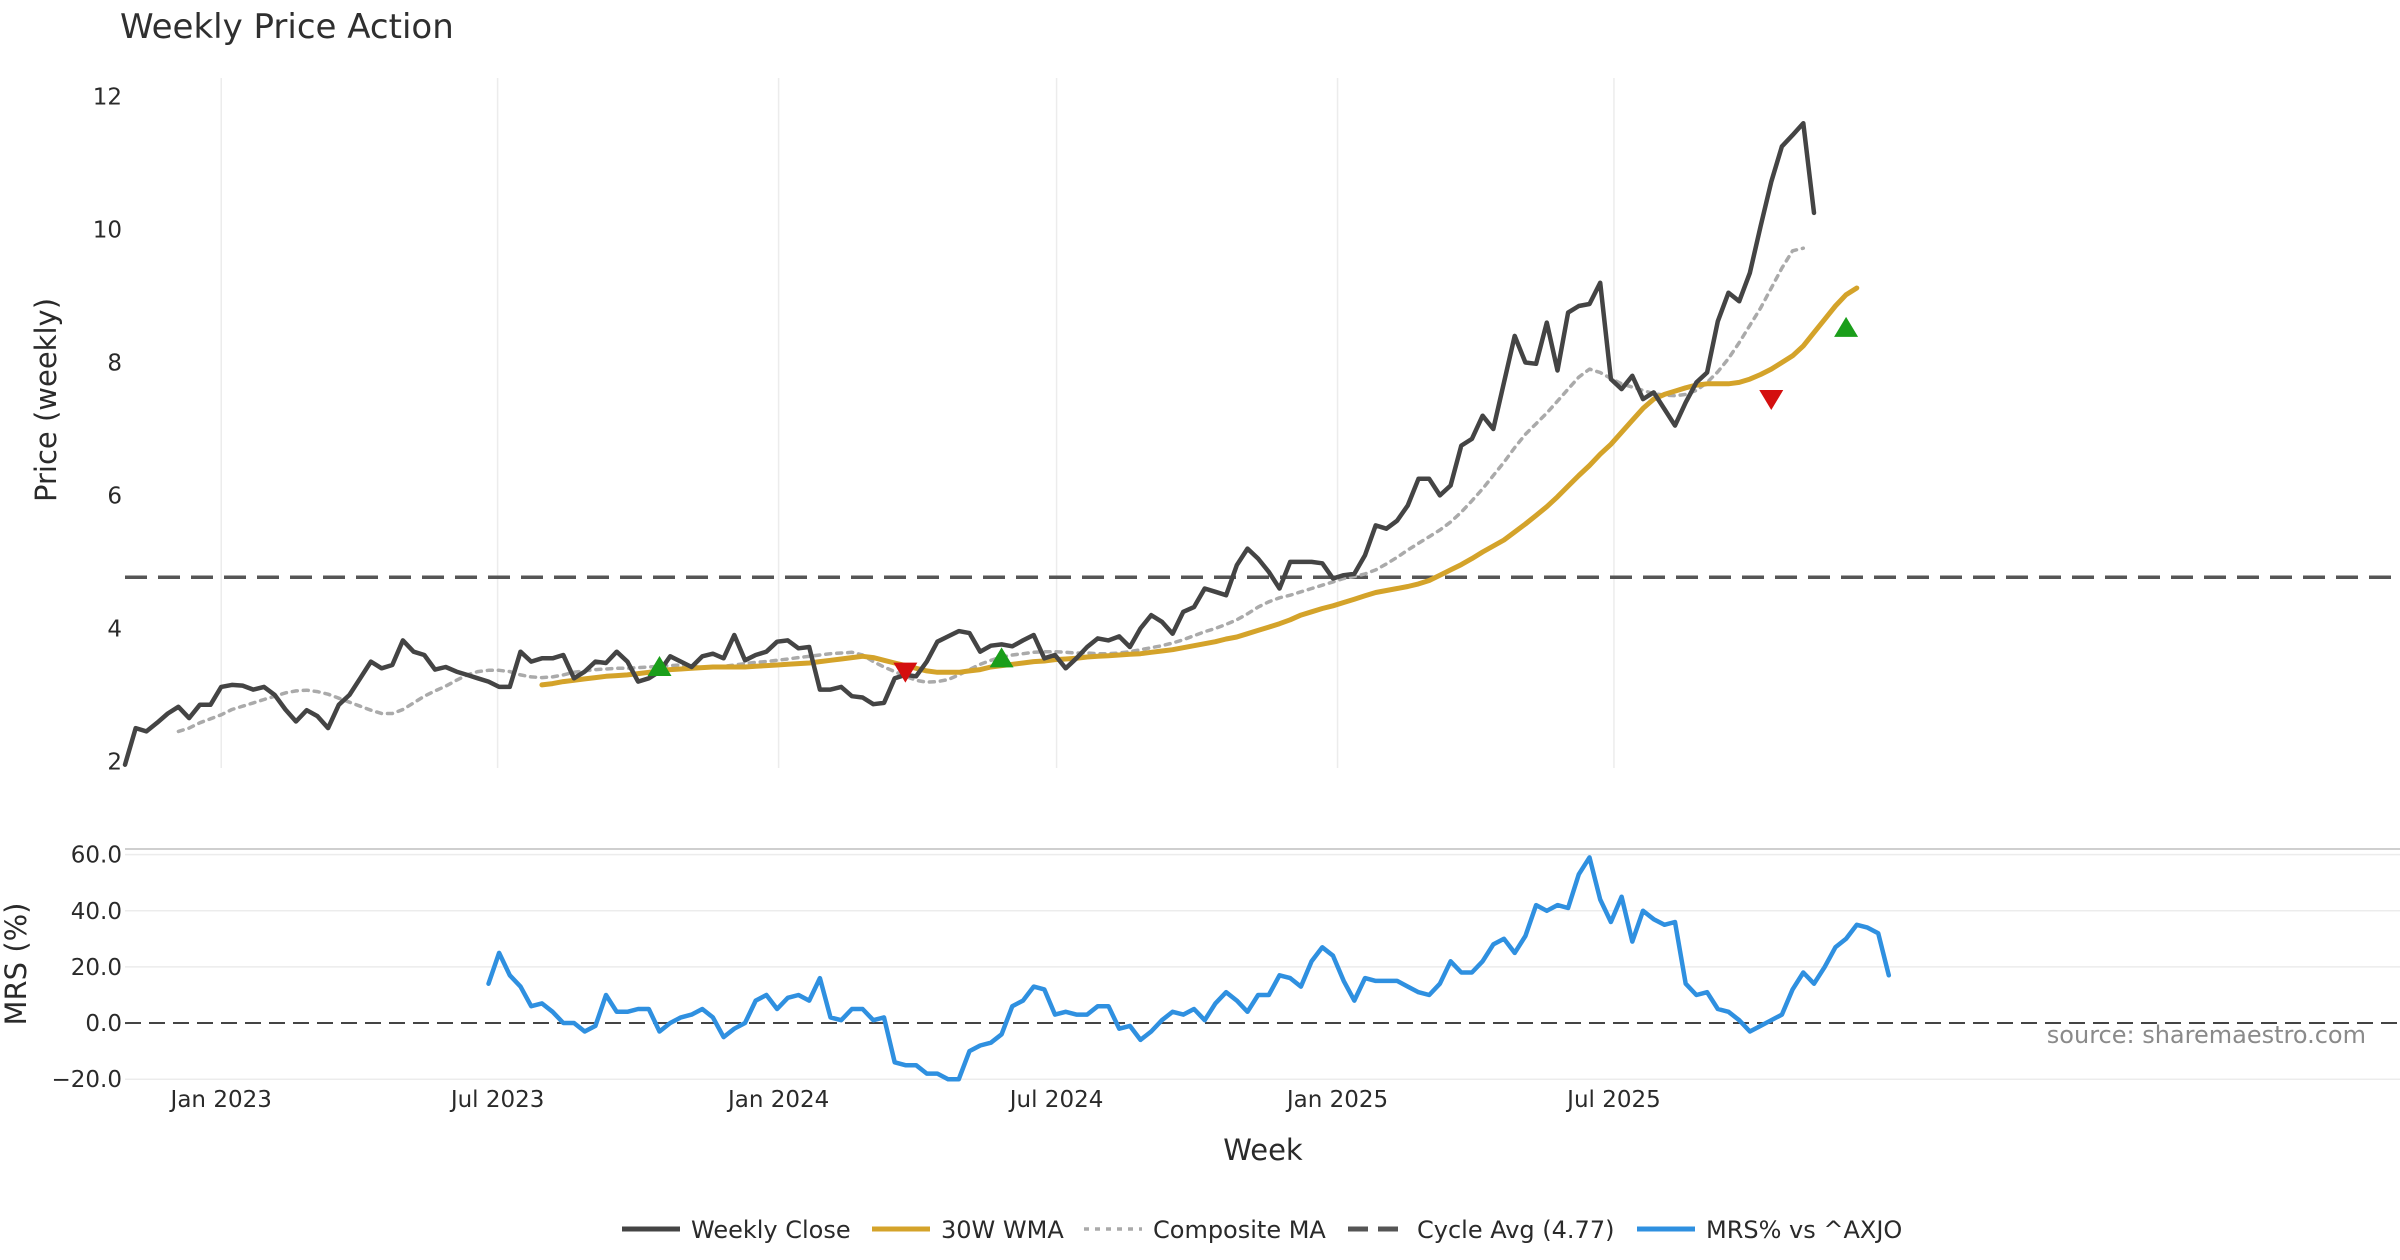 The image size is (2400, 1260). Describe the element at coordinates (96, 968) in the screenshot. I see `mrs-y-tick-label: 20.0` at that location.